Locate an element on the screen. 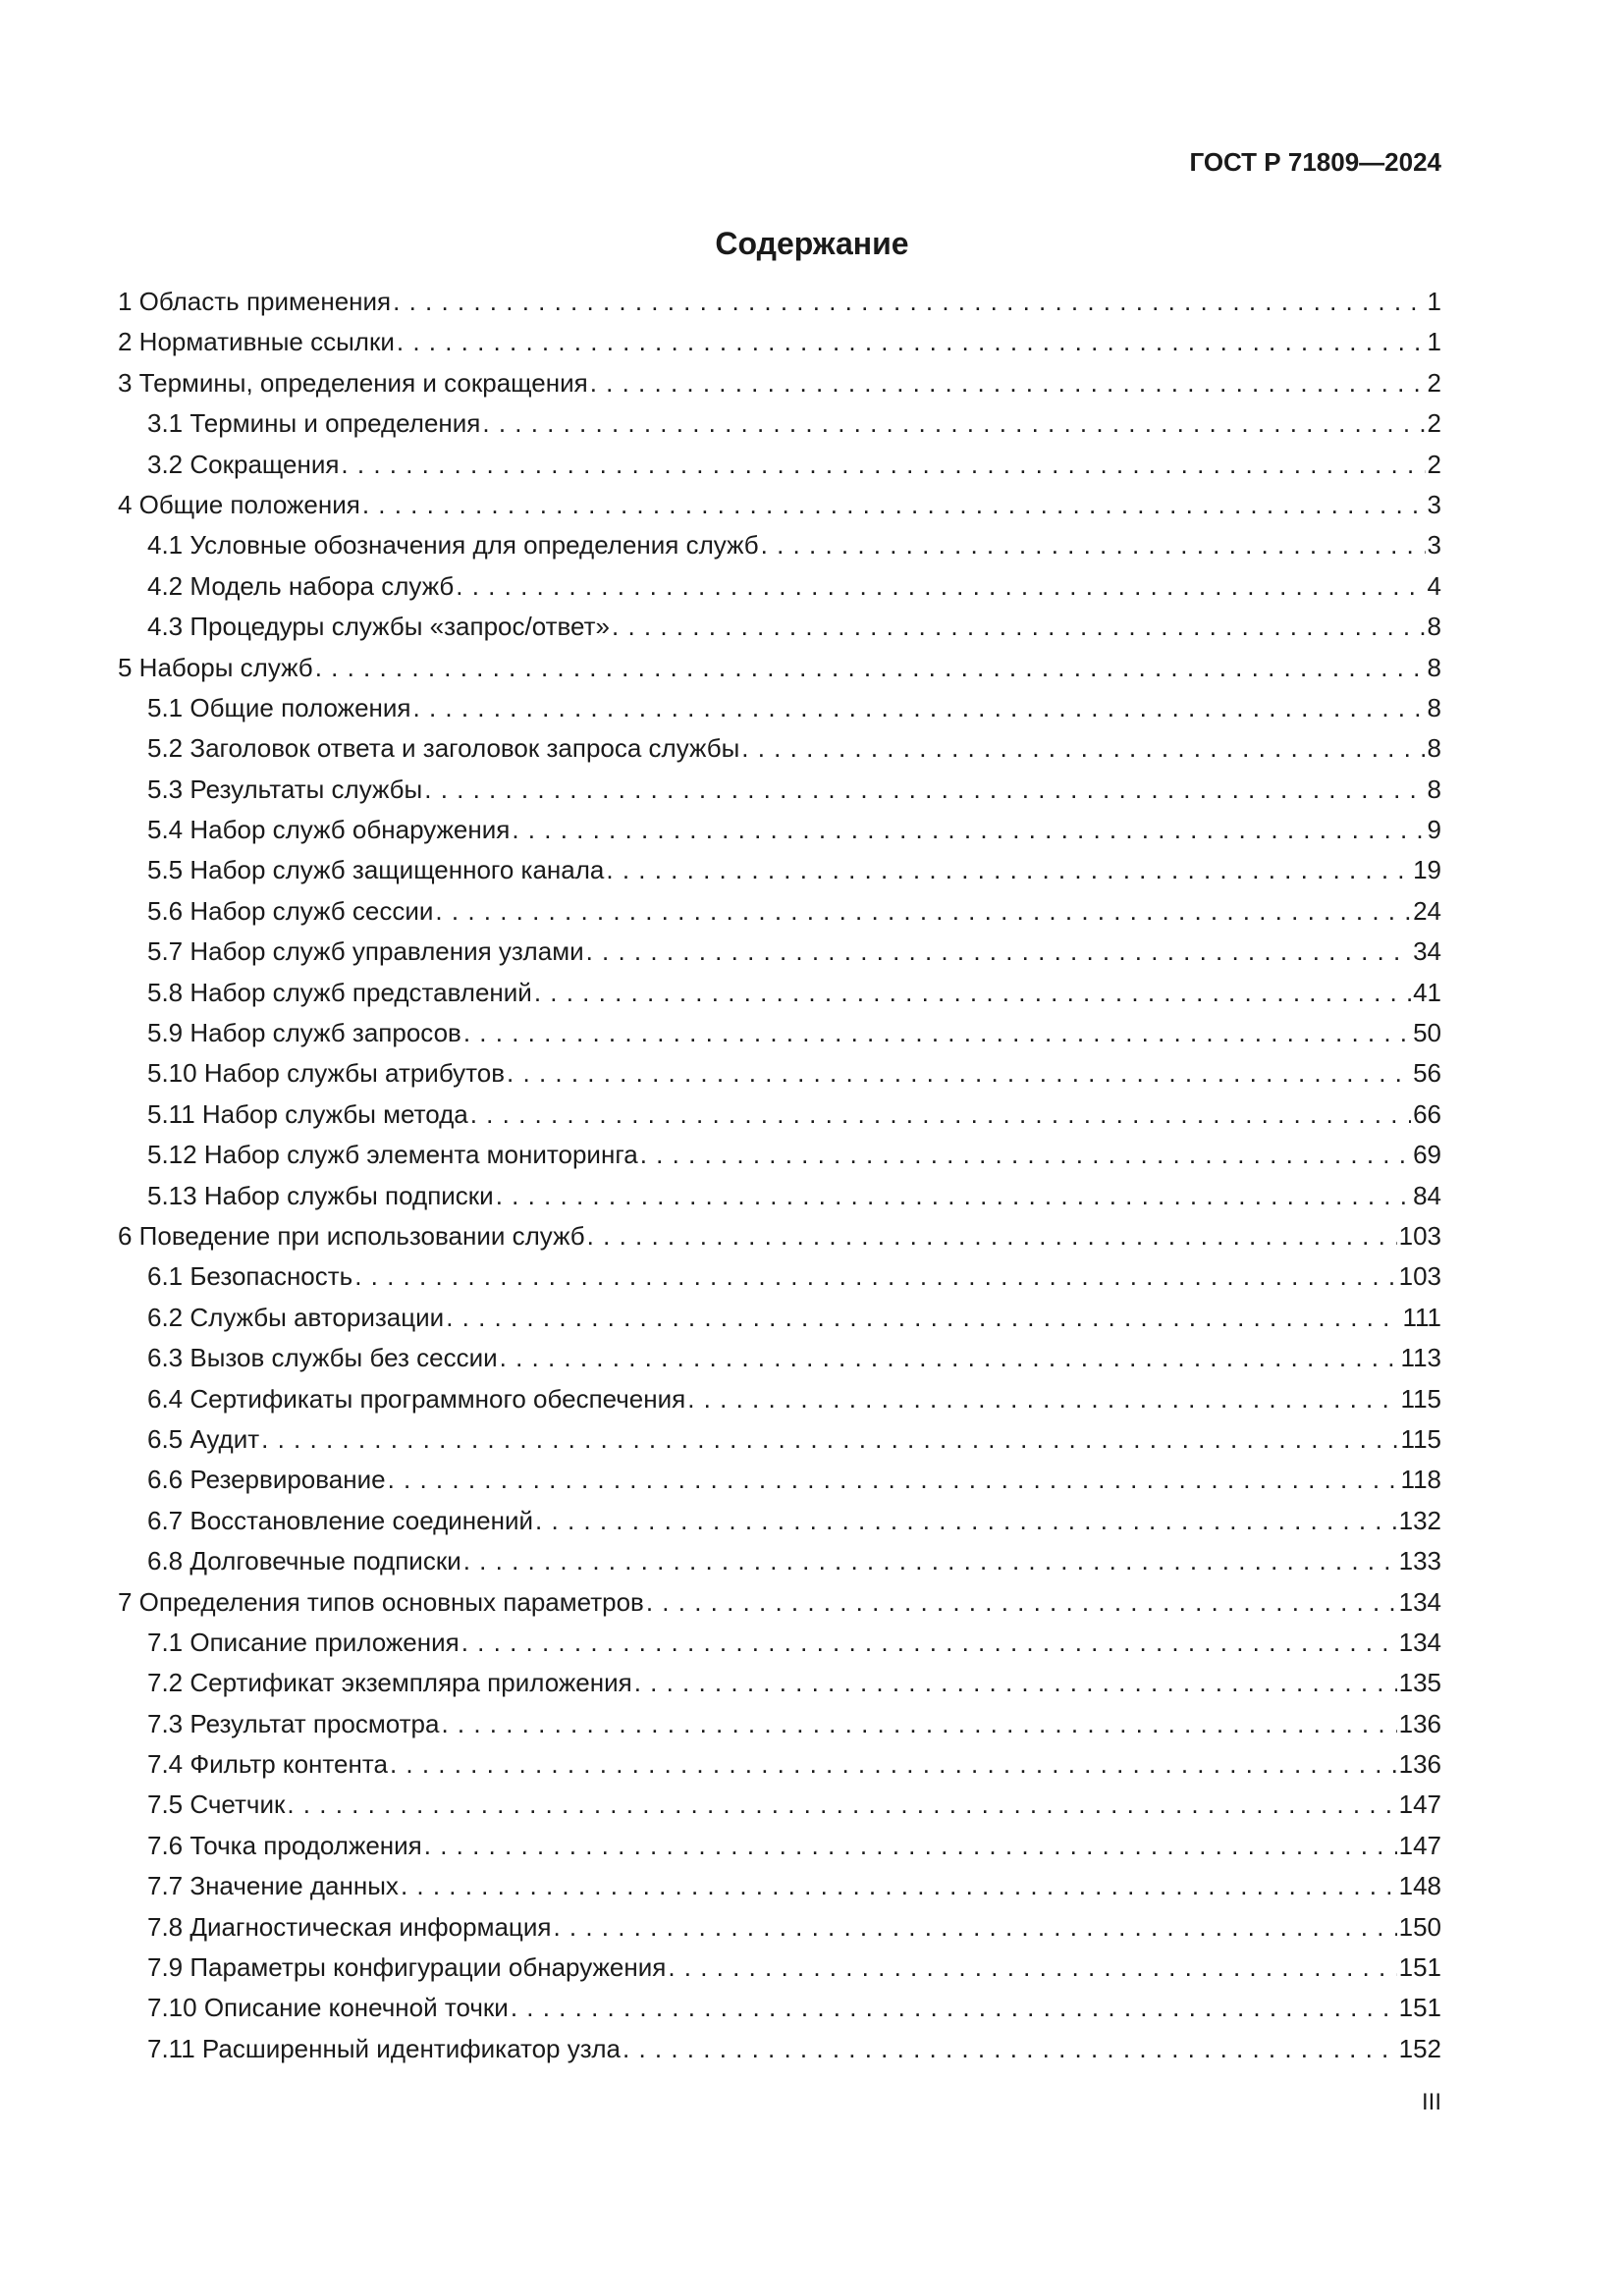 Image resolution: width=1624 pixels, height=2296 pixels. toc-entry: 6.5 Аудит 115 is located at coordinates (779, 1444).